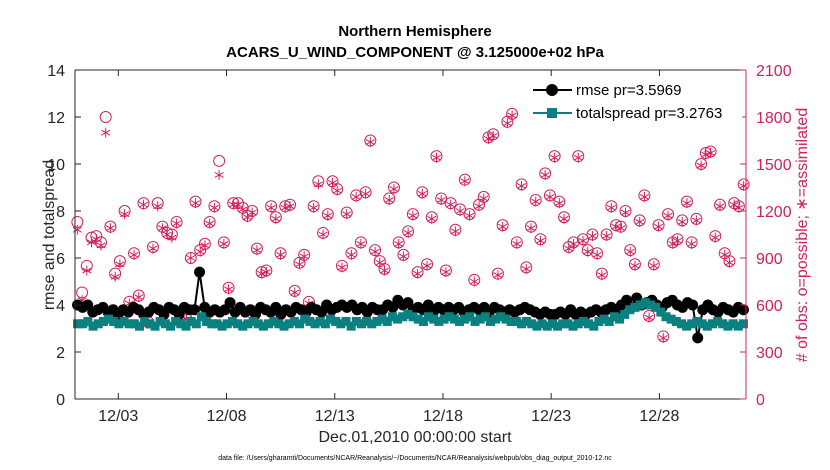 This screenshot has height=470, width=830. I want to click on y-tick-label-right: 600, so click(769, 306).